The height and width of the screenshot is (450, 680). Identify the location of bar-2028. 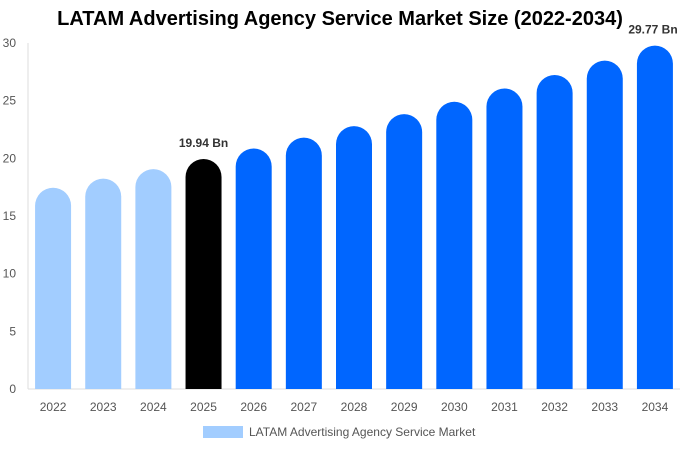
(354, 257).